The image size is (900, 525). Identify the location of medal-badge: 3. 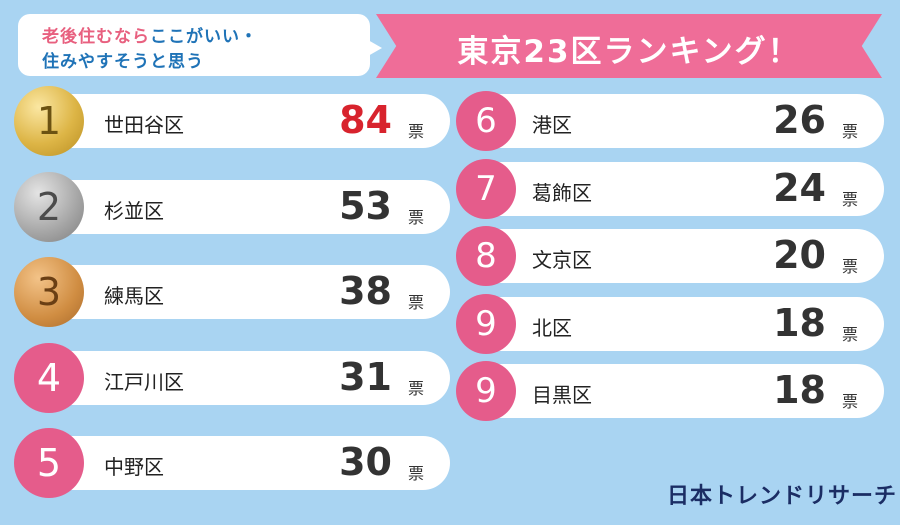
(49, 292).